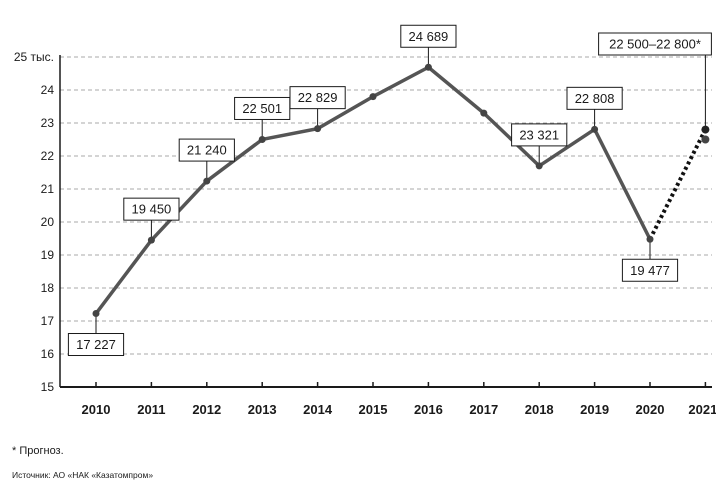 This screenshot has width=716, height=494. Describe the element at coordinates (48, 189) in the screenshot. I see `y-tick-label: 21` at that location.